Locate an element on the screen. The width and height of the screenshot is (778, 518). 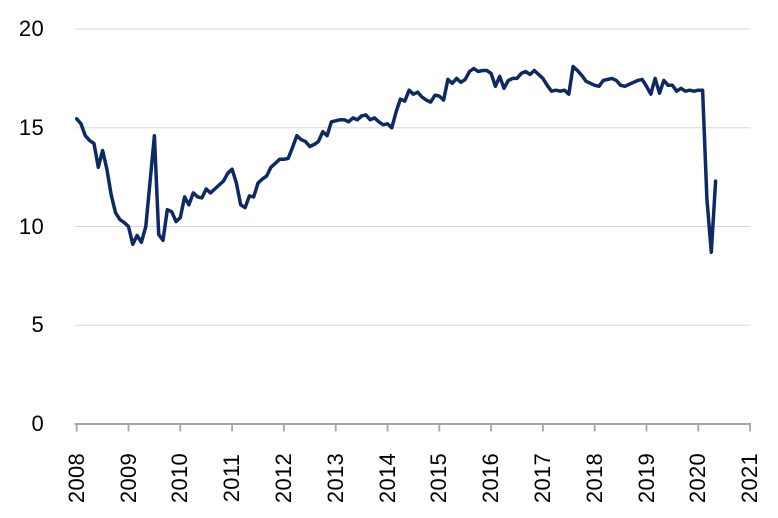
x-tick-label-2013: 2013 is located at coordinates (335, 478).